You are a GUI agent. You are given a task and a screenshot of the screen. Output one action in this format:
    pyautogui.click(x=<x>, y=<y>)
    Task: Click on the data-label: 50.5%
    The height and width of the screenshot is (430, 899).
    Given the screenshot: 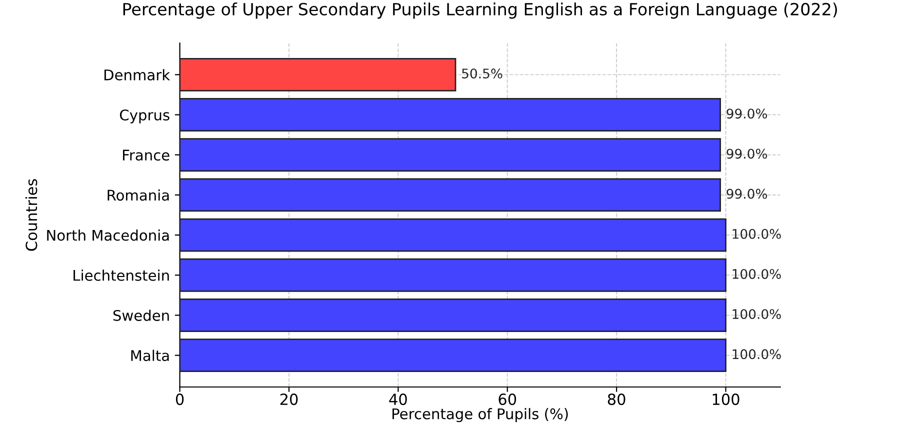 What is the action you would take?
    pyautogui.click(x=482, y=73)
    